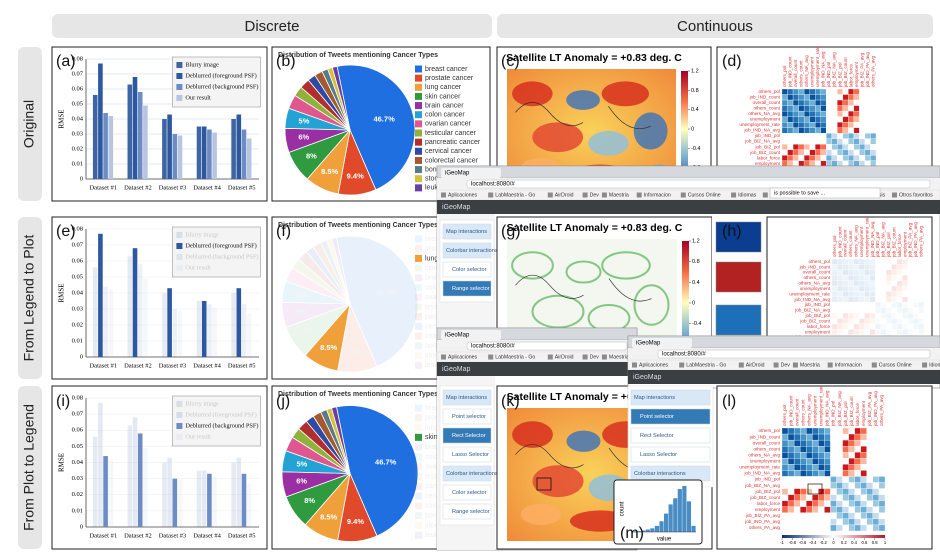 This screenshot has height=554, width=940. Describe the element at coordinates (632, 533) in the screenshot. I see `panel-label: (m)` at that location.